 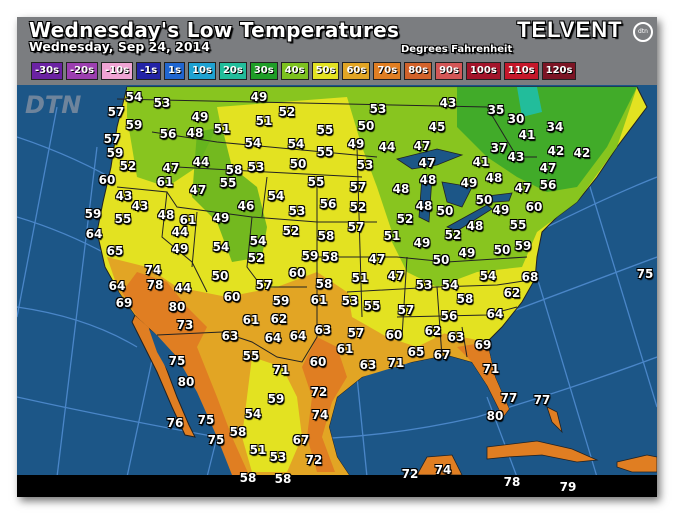 I want to click on legend-swatch-120s: 120s, so click(x=559, y=71).